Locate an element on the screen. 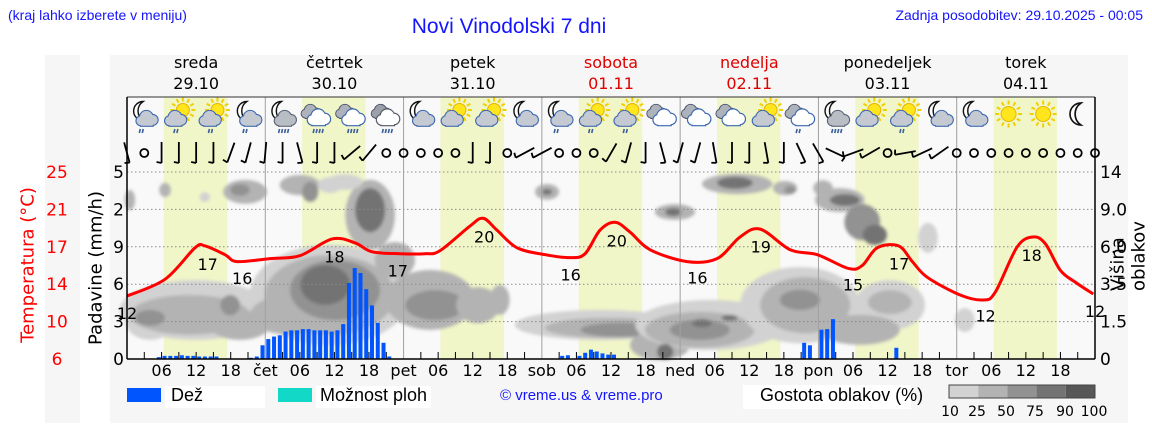 This screenshot has height=443, width=1152. day-date: 31.10 is located at coordinates (472, 83).